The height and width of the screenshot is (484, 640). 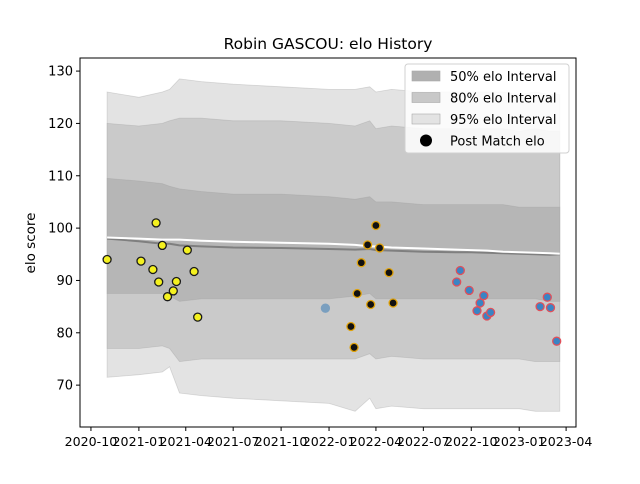 I want to click on x-tick-label: 2021-10, so click(x=281, y=441).